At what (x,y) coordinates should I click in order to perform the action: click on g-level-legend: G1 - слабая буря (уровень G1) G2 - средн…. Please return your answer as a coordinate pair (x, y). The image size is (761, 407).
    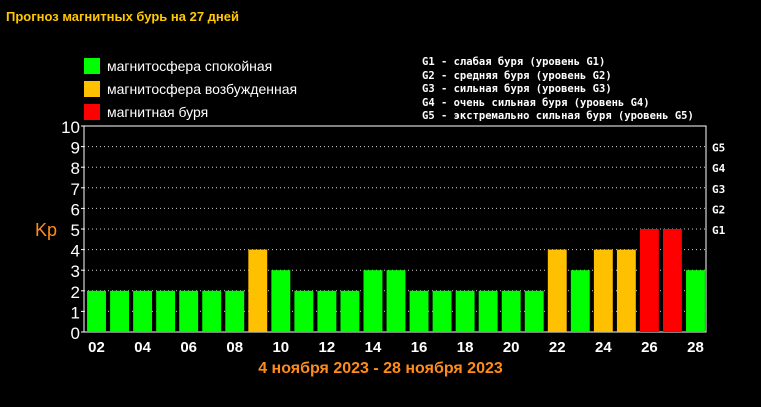
    Looking at the image, I should click on (558, 90).